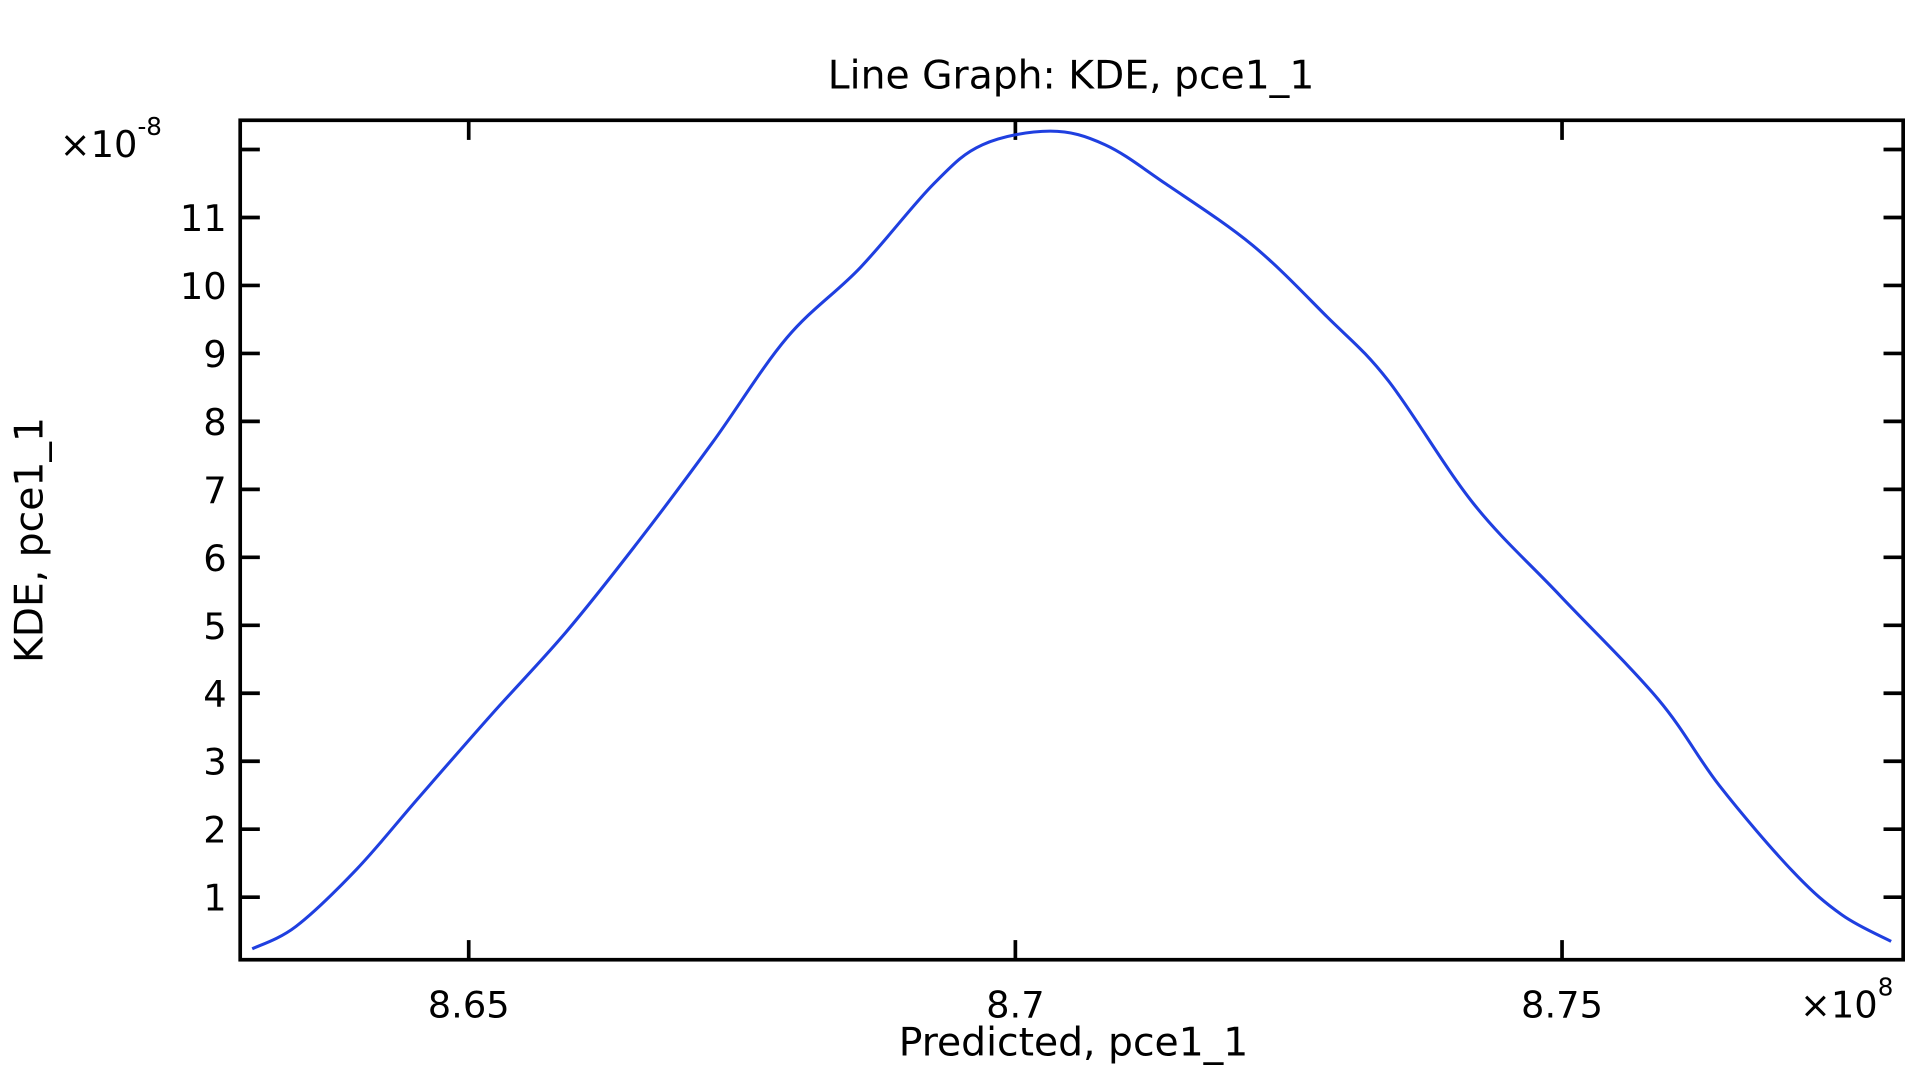 The image size is (1920, 1080). Describe the element at coordinates (1074, 1042) in the screenshot. I see `x-axis-label: Predicted, pce1_1` at that location.